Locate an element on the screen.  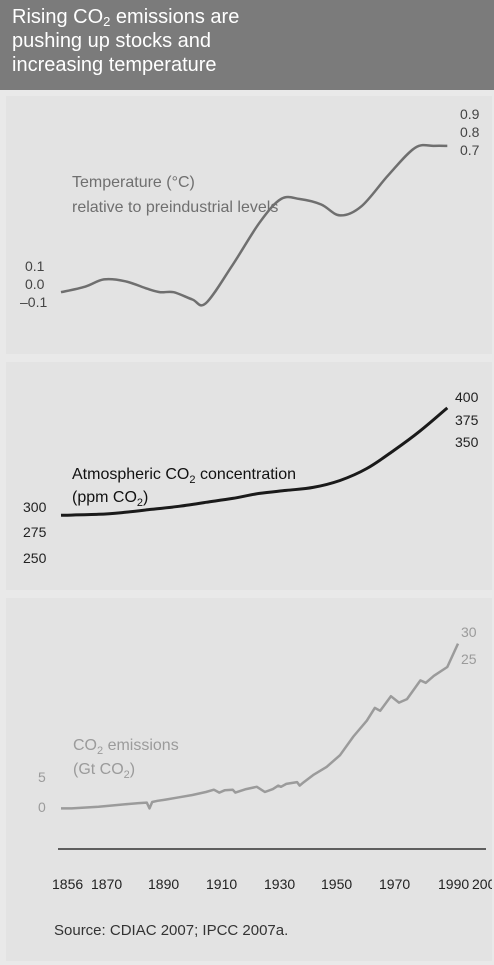
emissions-label-line-2: (Gt CO2) is located at coordinates (104, 771).